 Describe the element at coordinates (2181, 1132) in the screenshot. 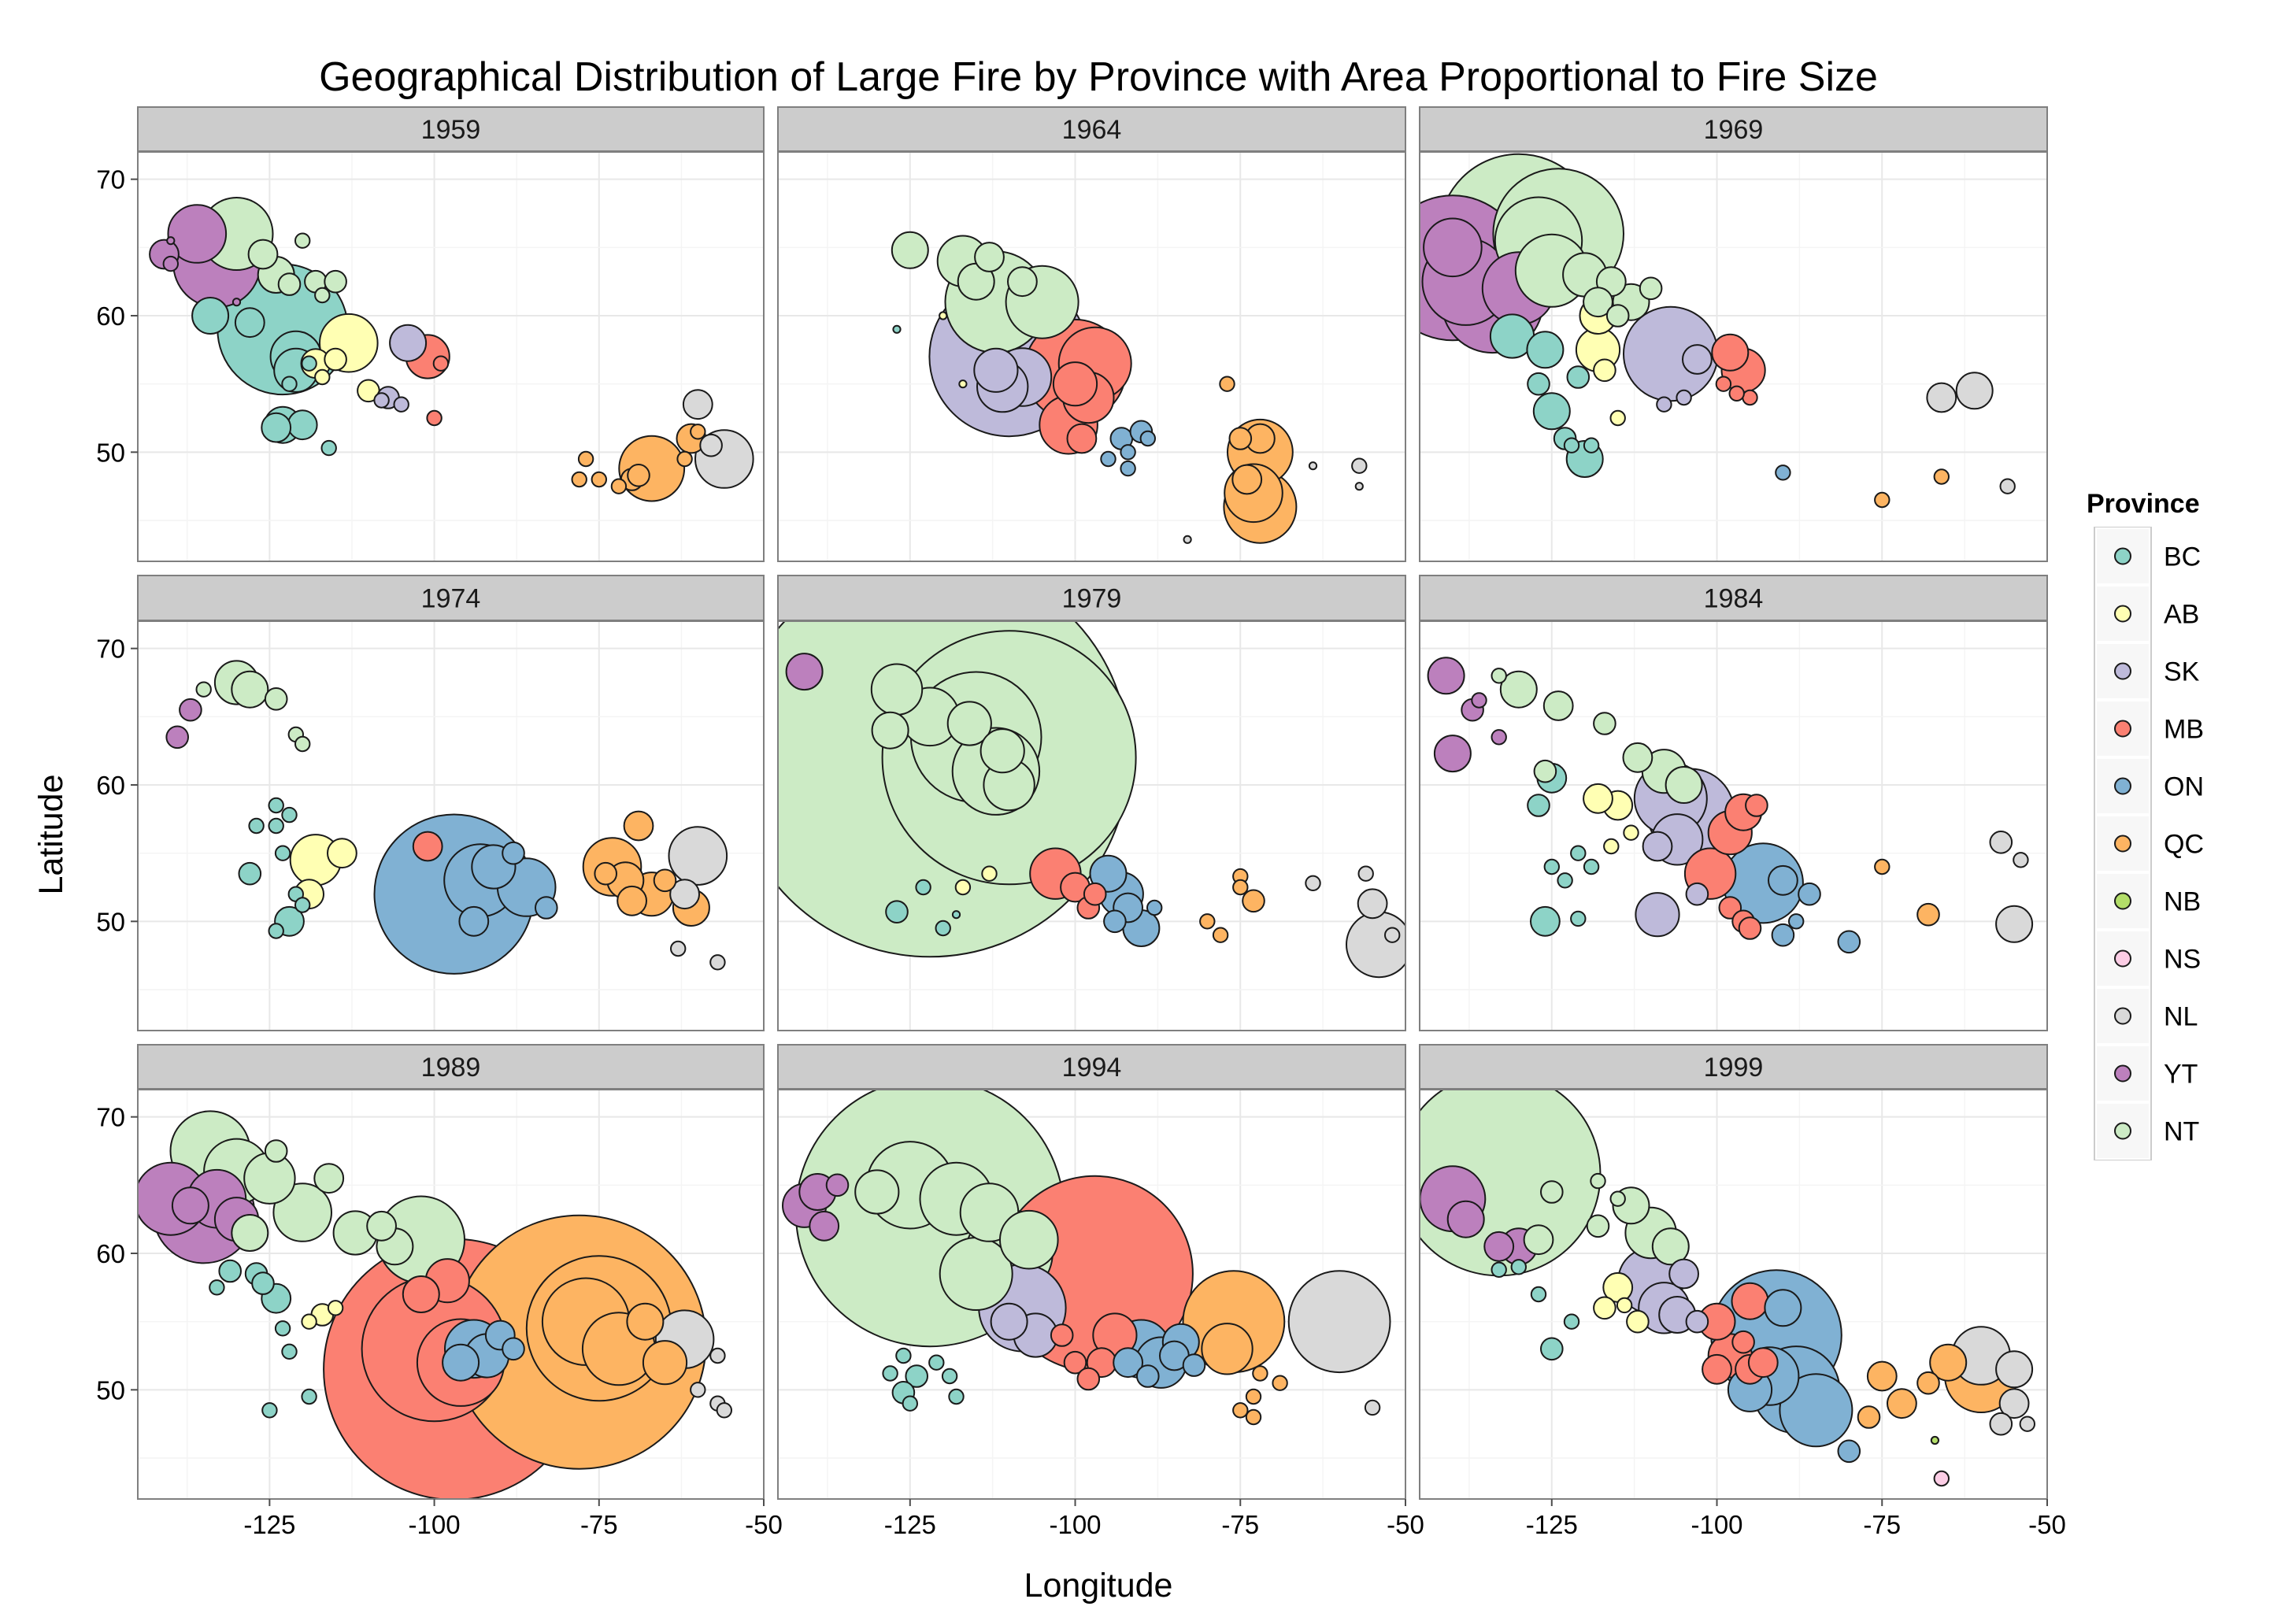

I see `legend-label: NT` at that location.